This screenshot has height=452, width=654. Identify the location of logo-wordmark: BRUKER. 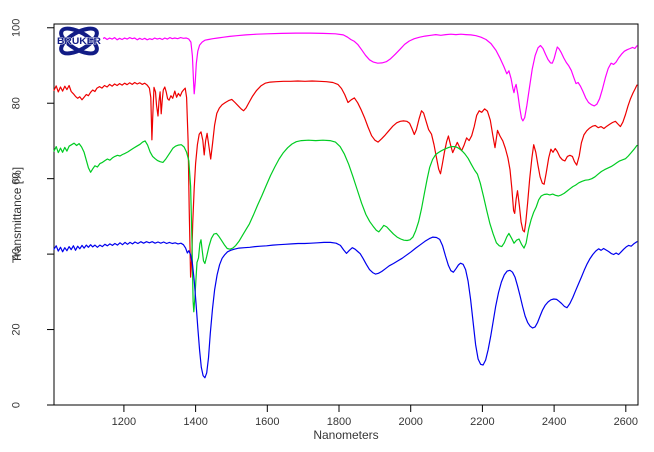
(79, 41).